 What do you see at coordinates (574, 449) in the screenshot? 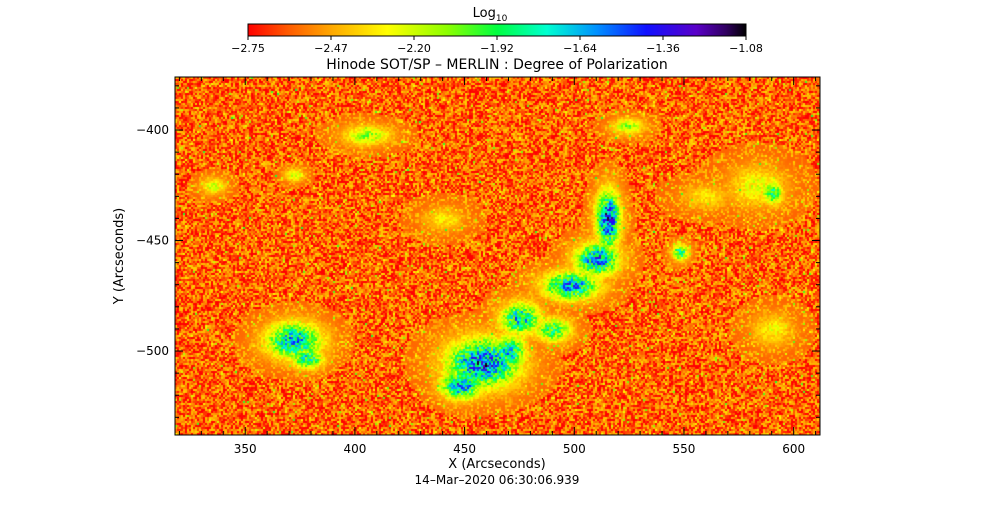
I see `x-tick-label: 500` at bounding box center [574, 449].